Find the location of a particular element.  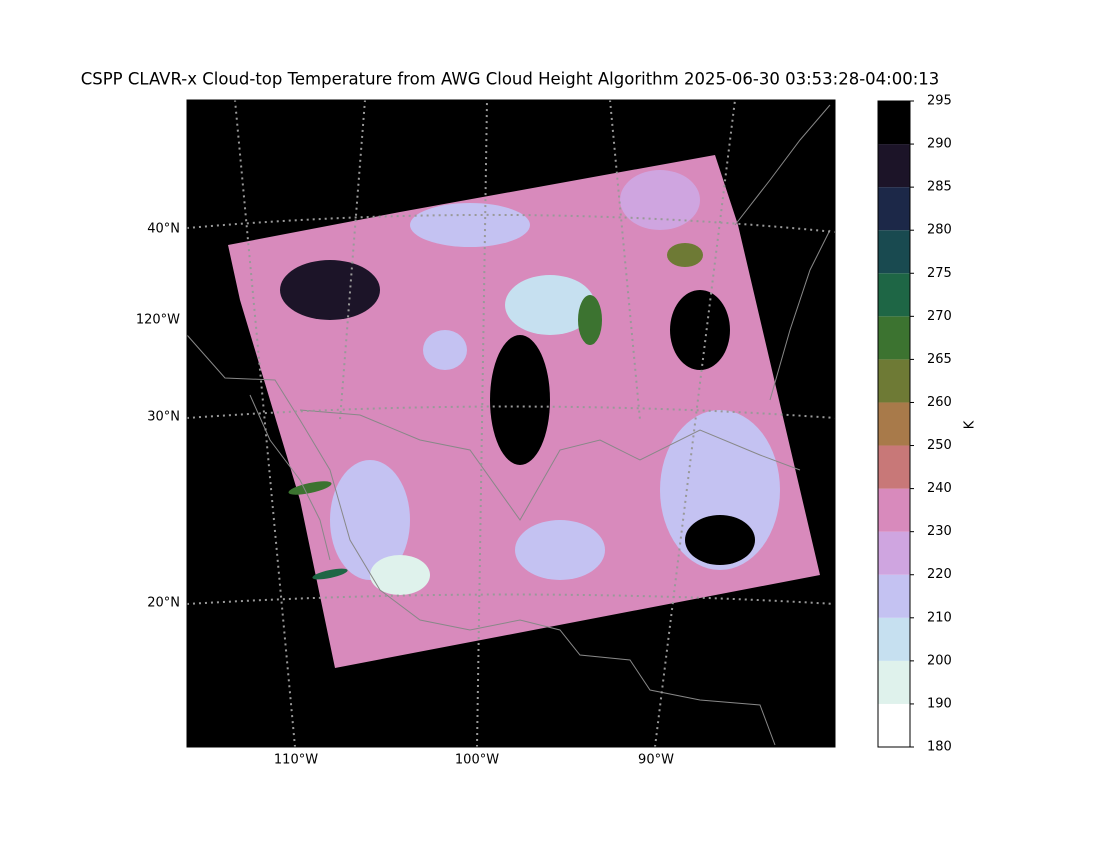

colorbar-tick-label: 220 is located at coordinates (939, 574).